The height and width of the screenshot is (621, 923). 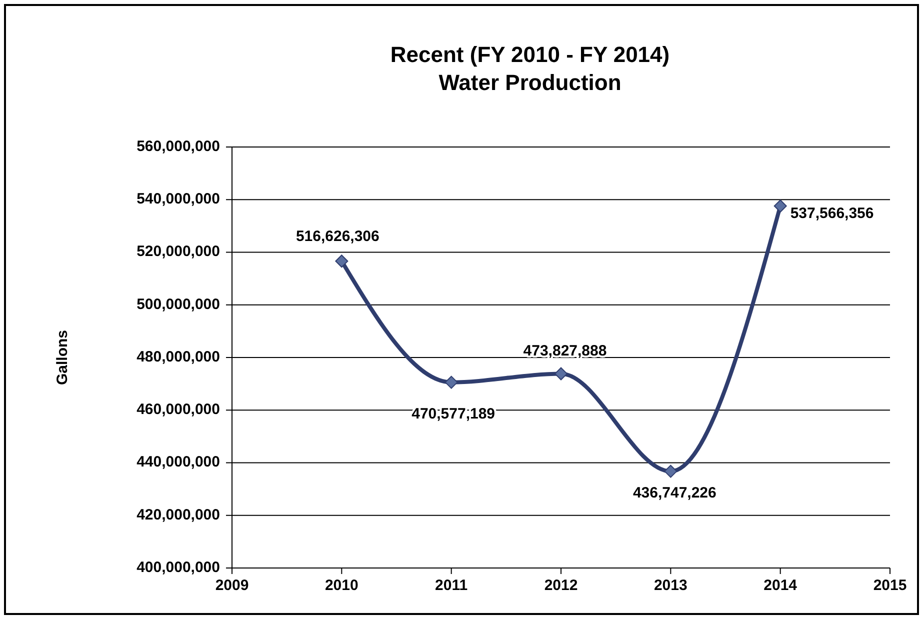 I want to click on y-tick-label: 420,000,000, so click(x=178, y=515).